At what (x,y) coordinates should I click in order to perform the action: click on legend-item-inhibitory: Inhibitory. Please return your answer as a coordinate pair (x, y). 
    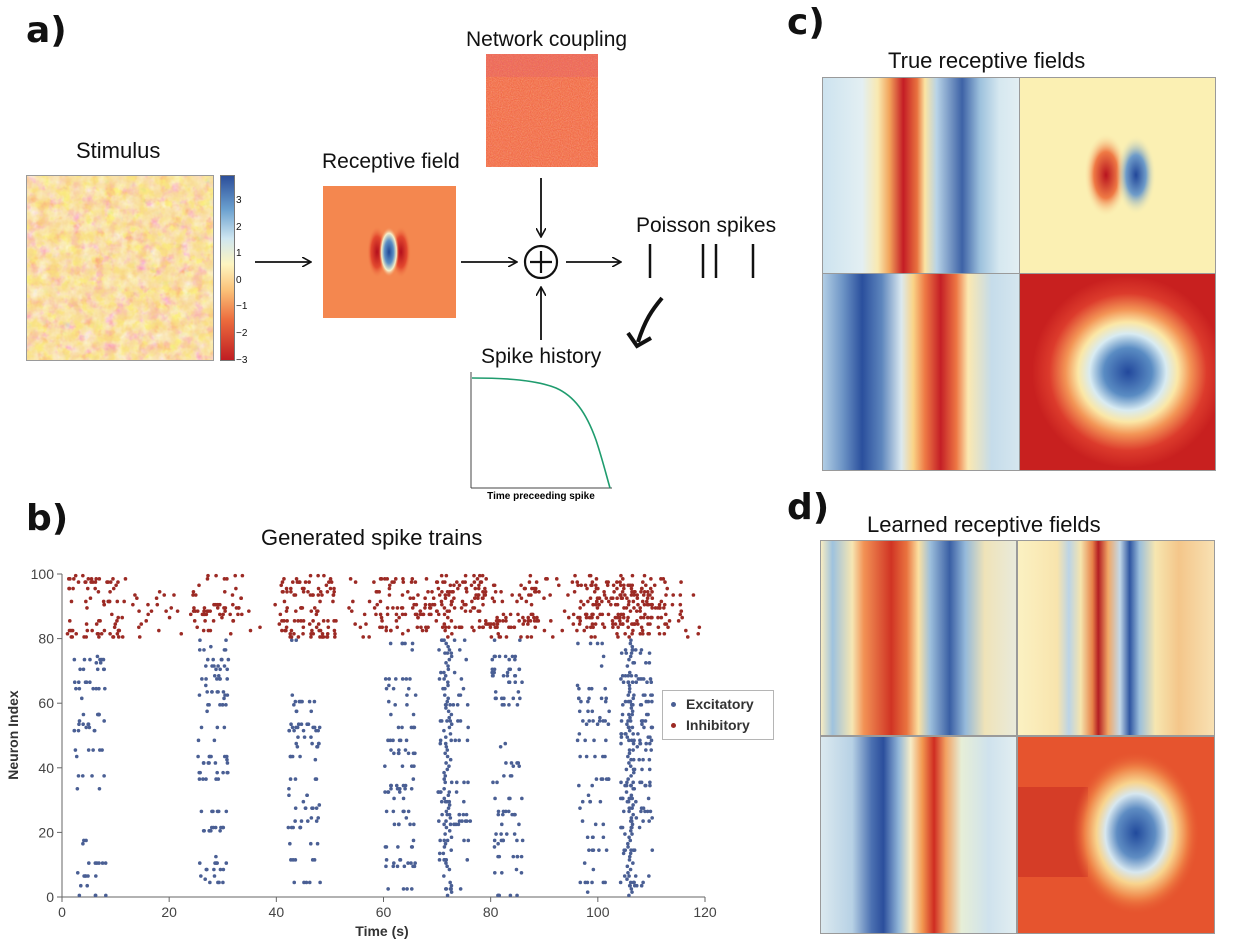
    Looking at the image, I should click on (710, 725).